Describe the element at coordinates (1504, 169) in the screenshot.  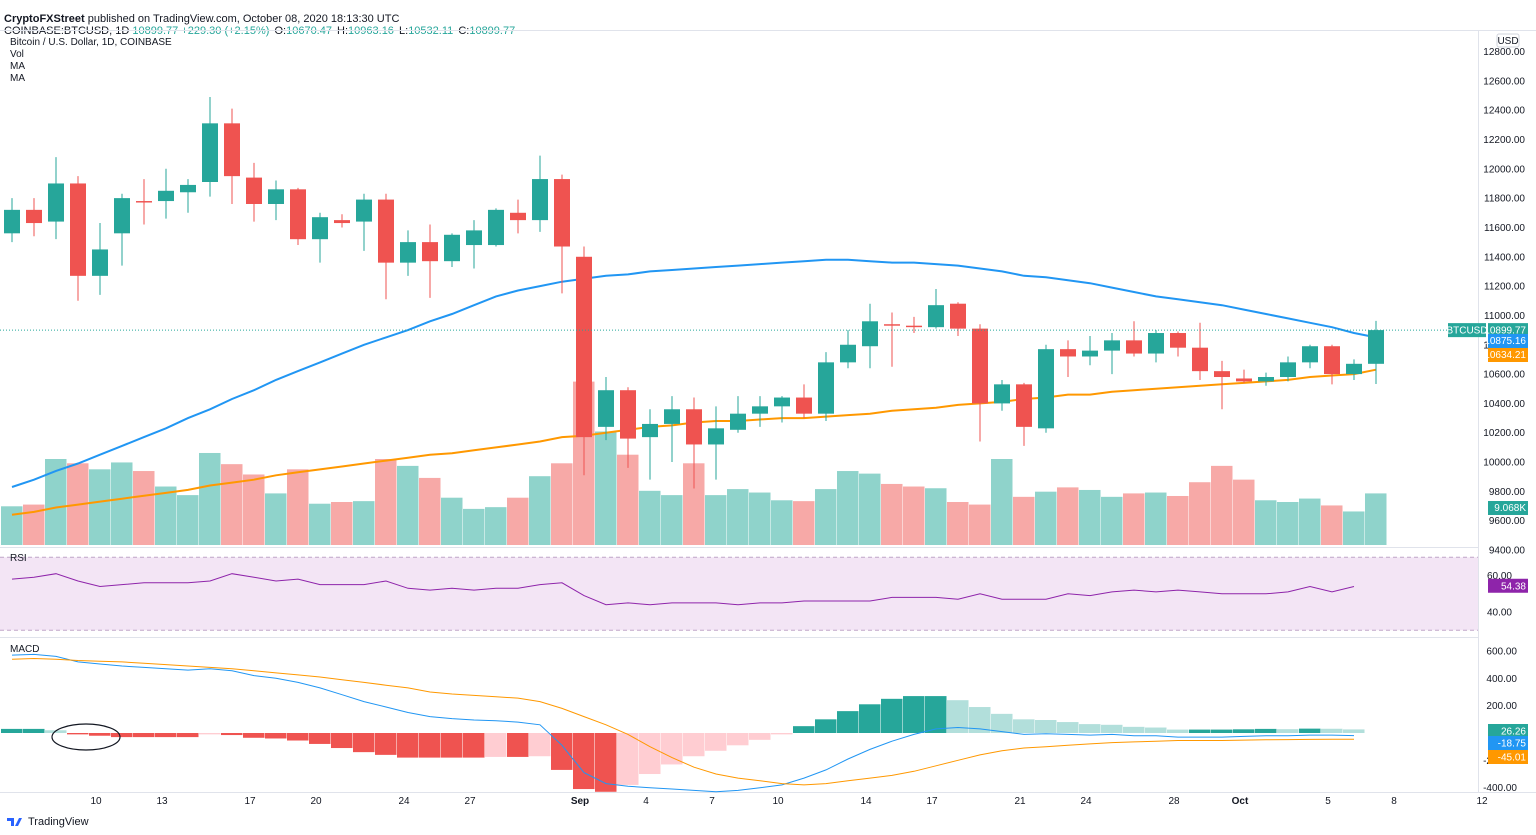
I see `price-tick-label: 12000.00` at that location.